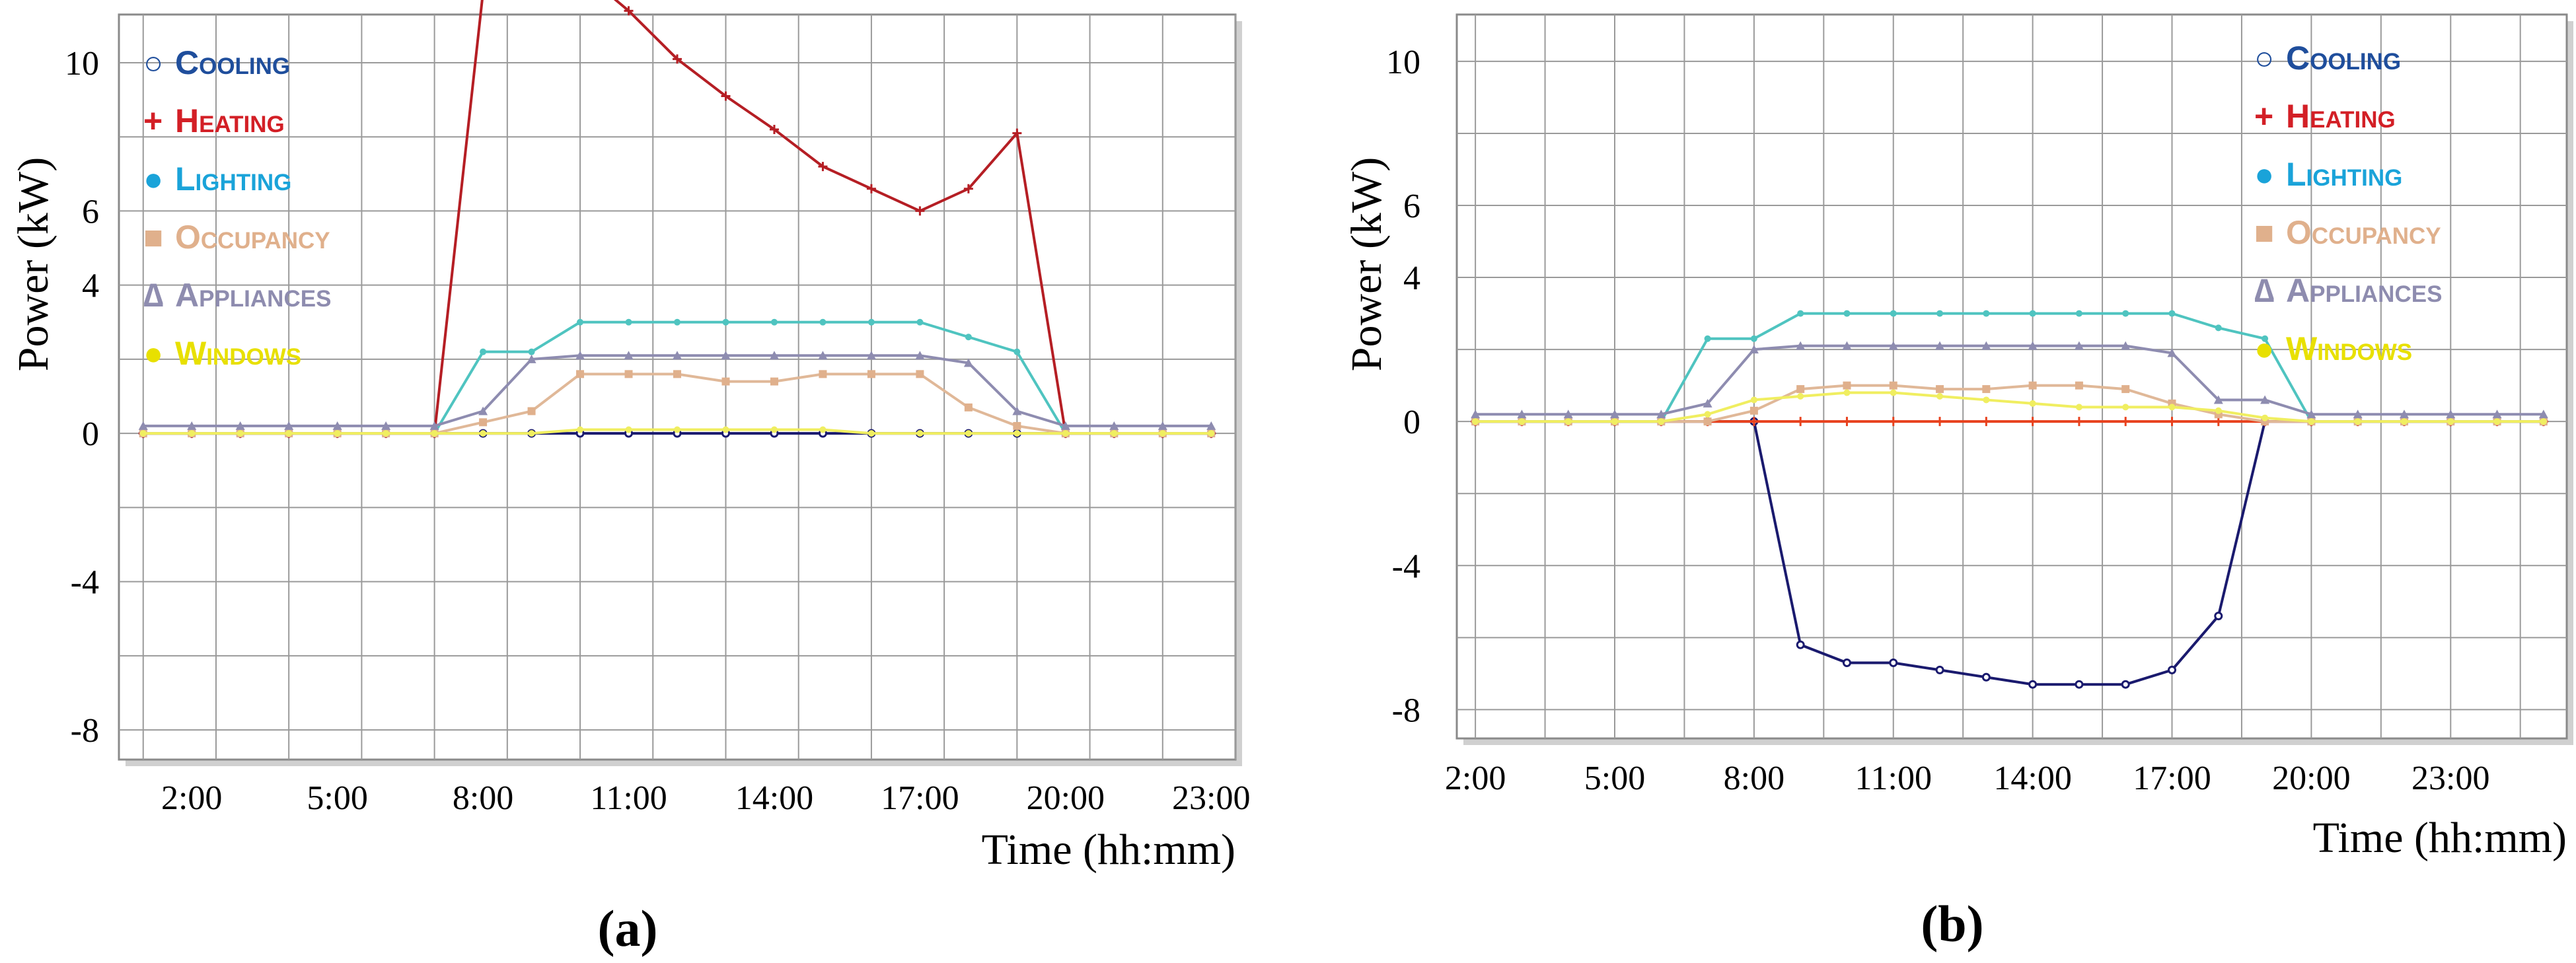 This screenshot has height=963, width=2576. I want to click on panel-label: (a), so click(628, 928).